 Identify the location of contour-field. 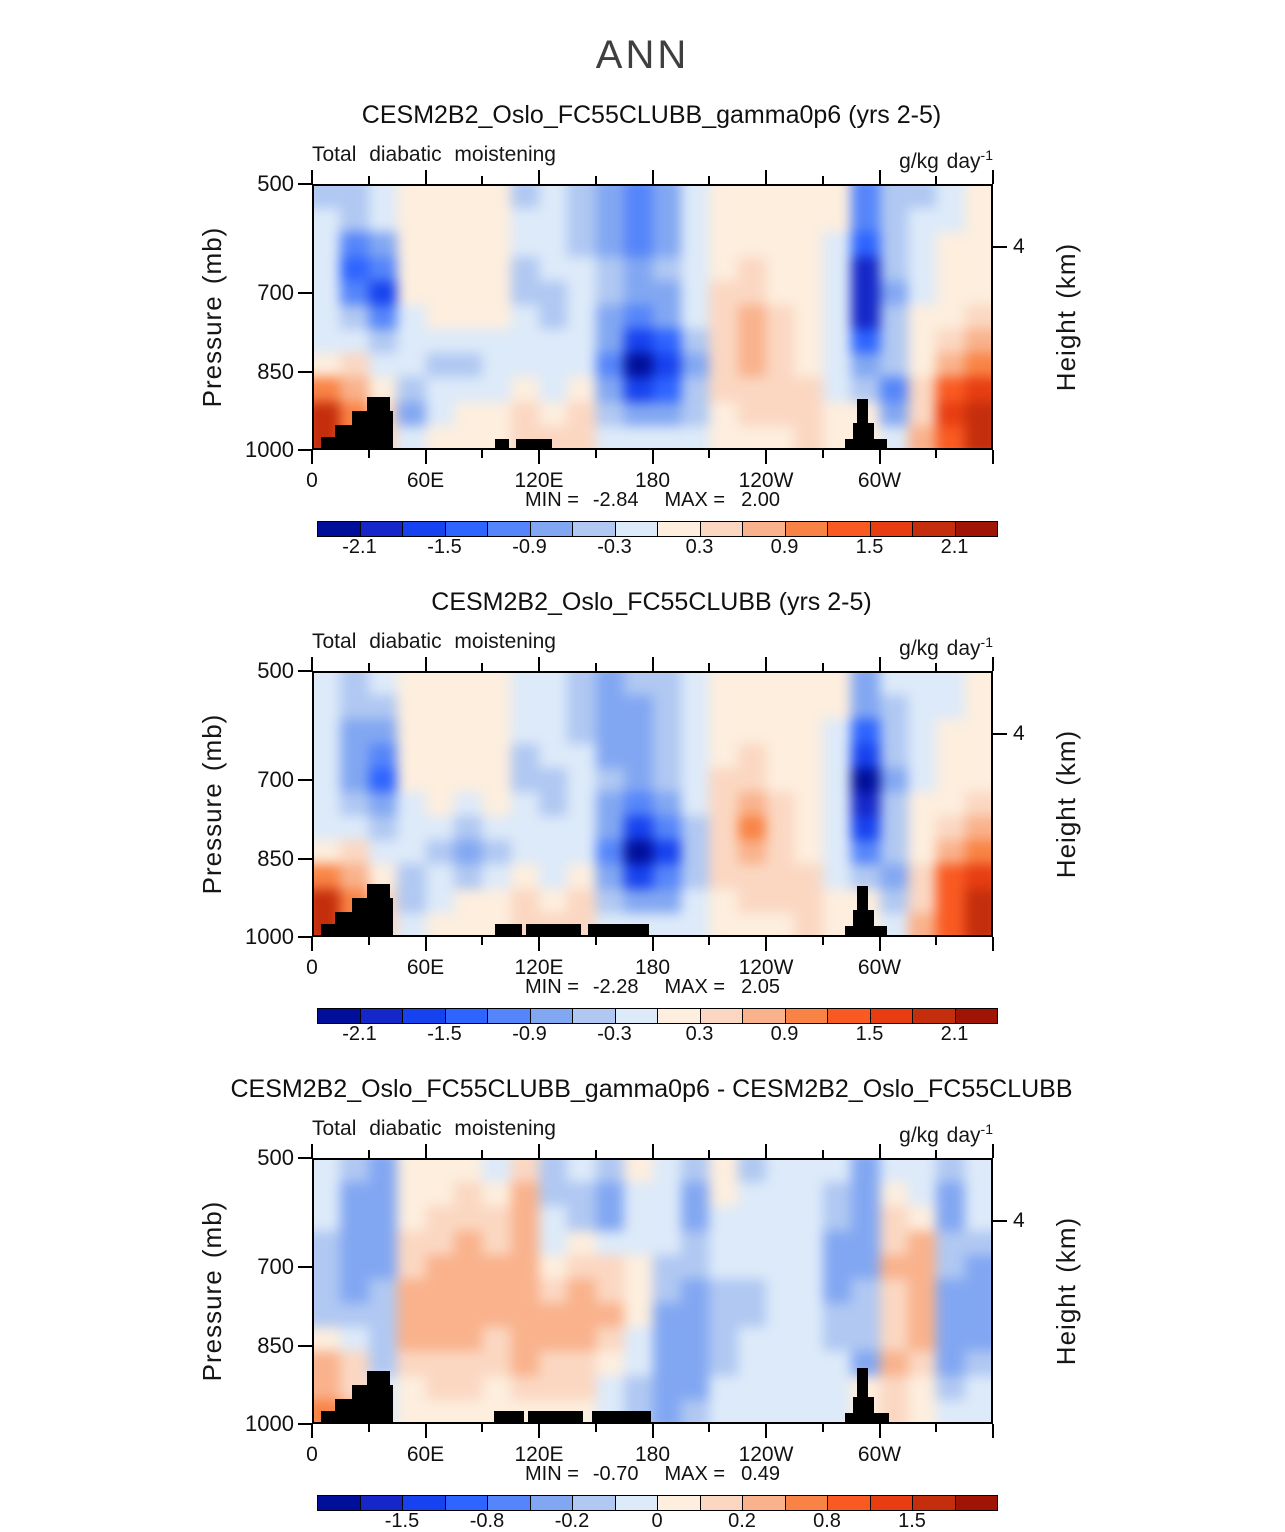
(652, 804).